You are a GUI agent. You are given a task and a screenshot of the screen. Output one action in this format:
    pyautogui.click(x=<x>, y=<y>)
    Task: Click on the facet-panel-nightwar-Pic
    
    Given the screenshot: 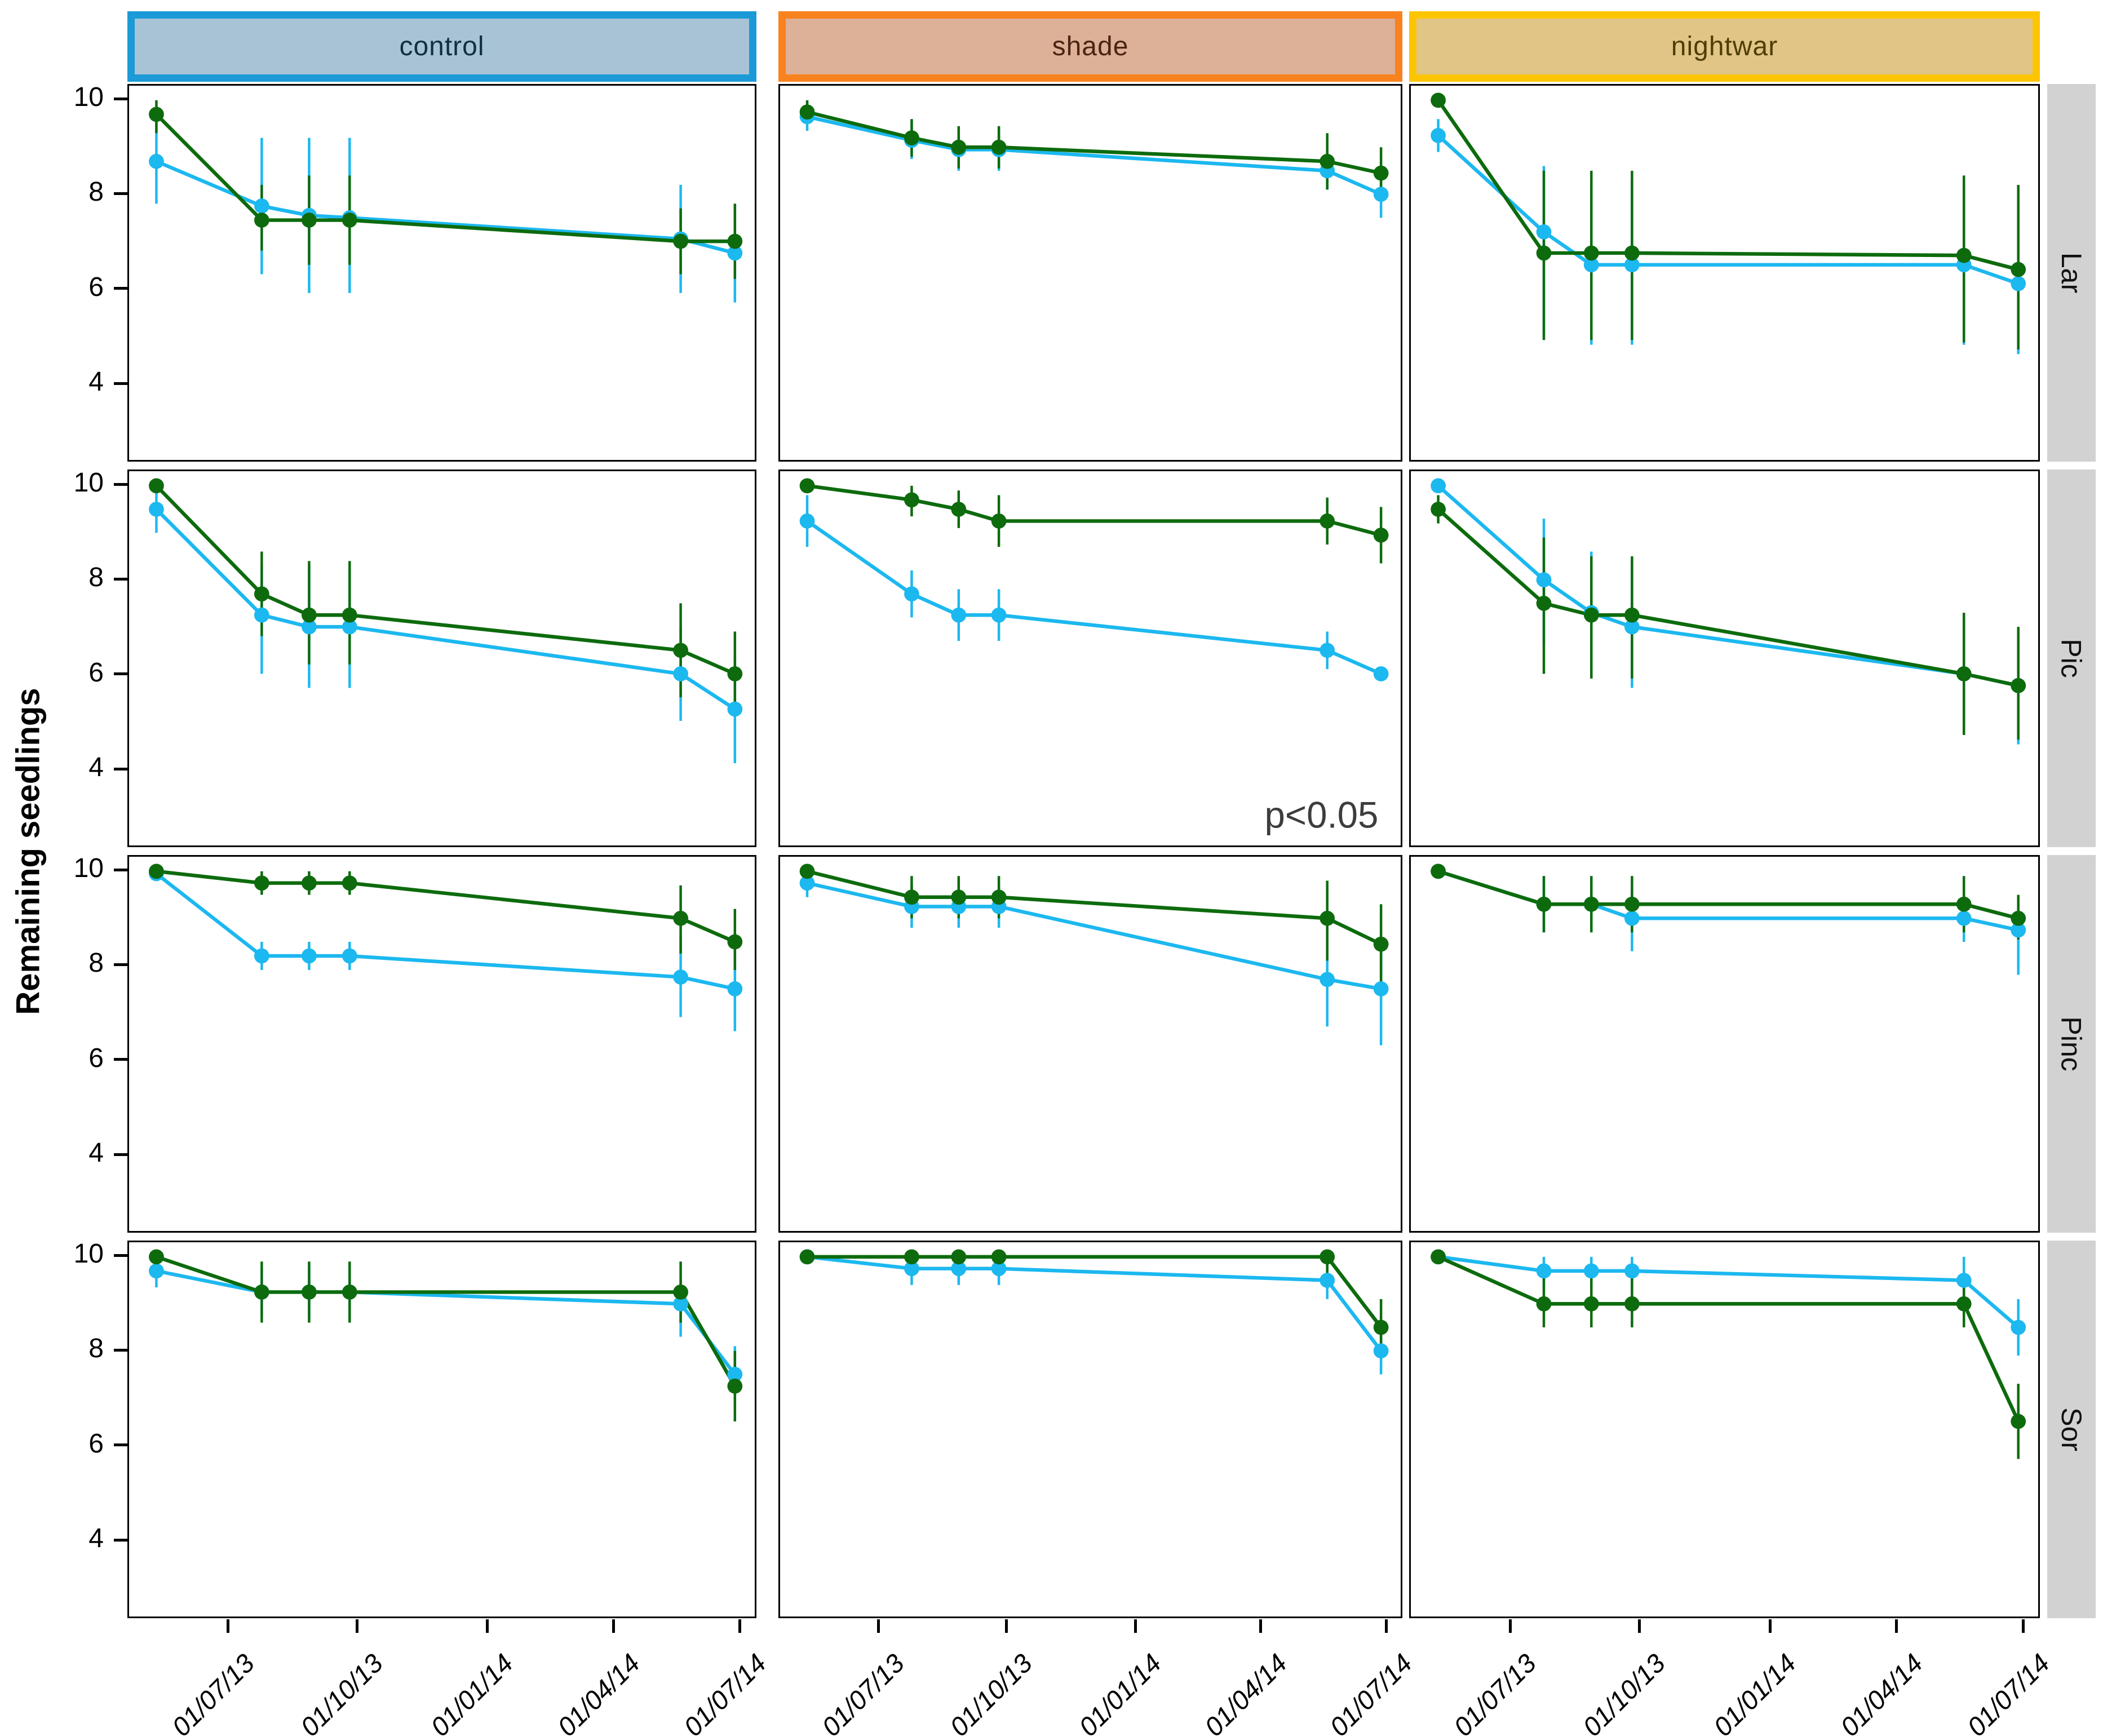 What is the action you would take?
    pyautogui.click(x=1724, y=658)
    